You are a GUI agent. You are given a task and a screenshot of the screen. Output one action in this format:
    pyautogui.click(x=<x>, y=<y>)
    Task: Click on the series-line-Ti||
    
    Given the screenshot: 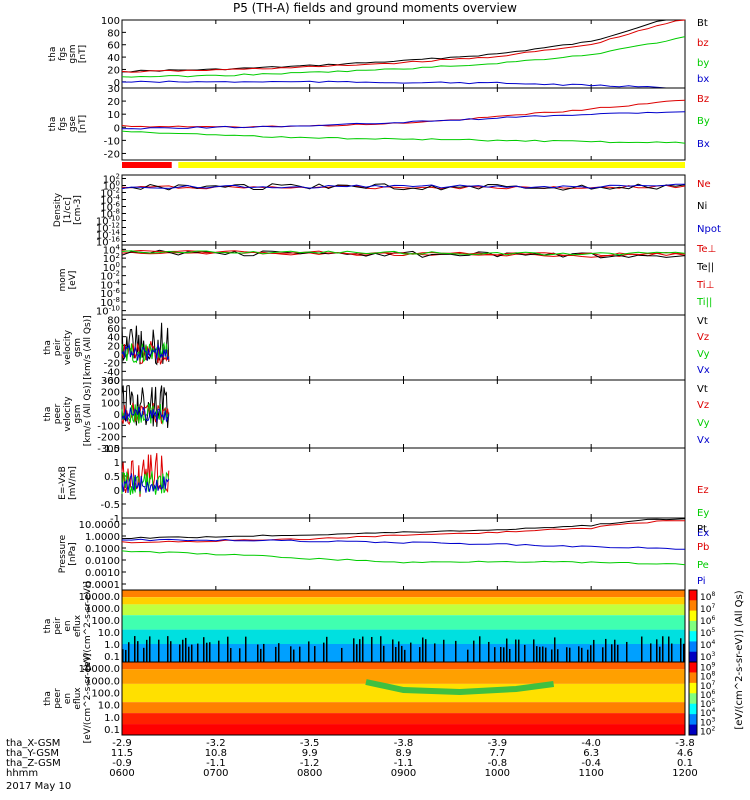 What is the action you would take?
    pyautogui.click(x=403, y=253)
    